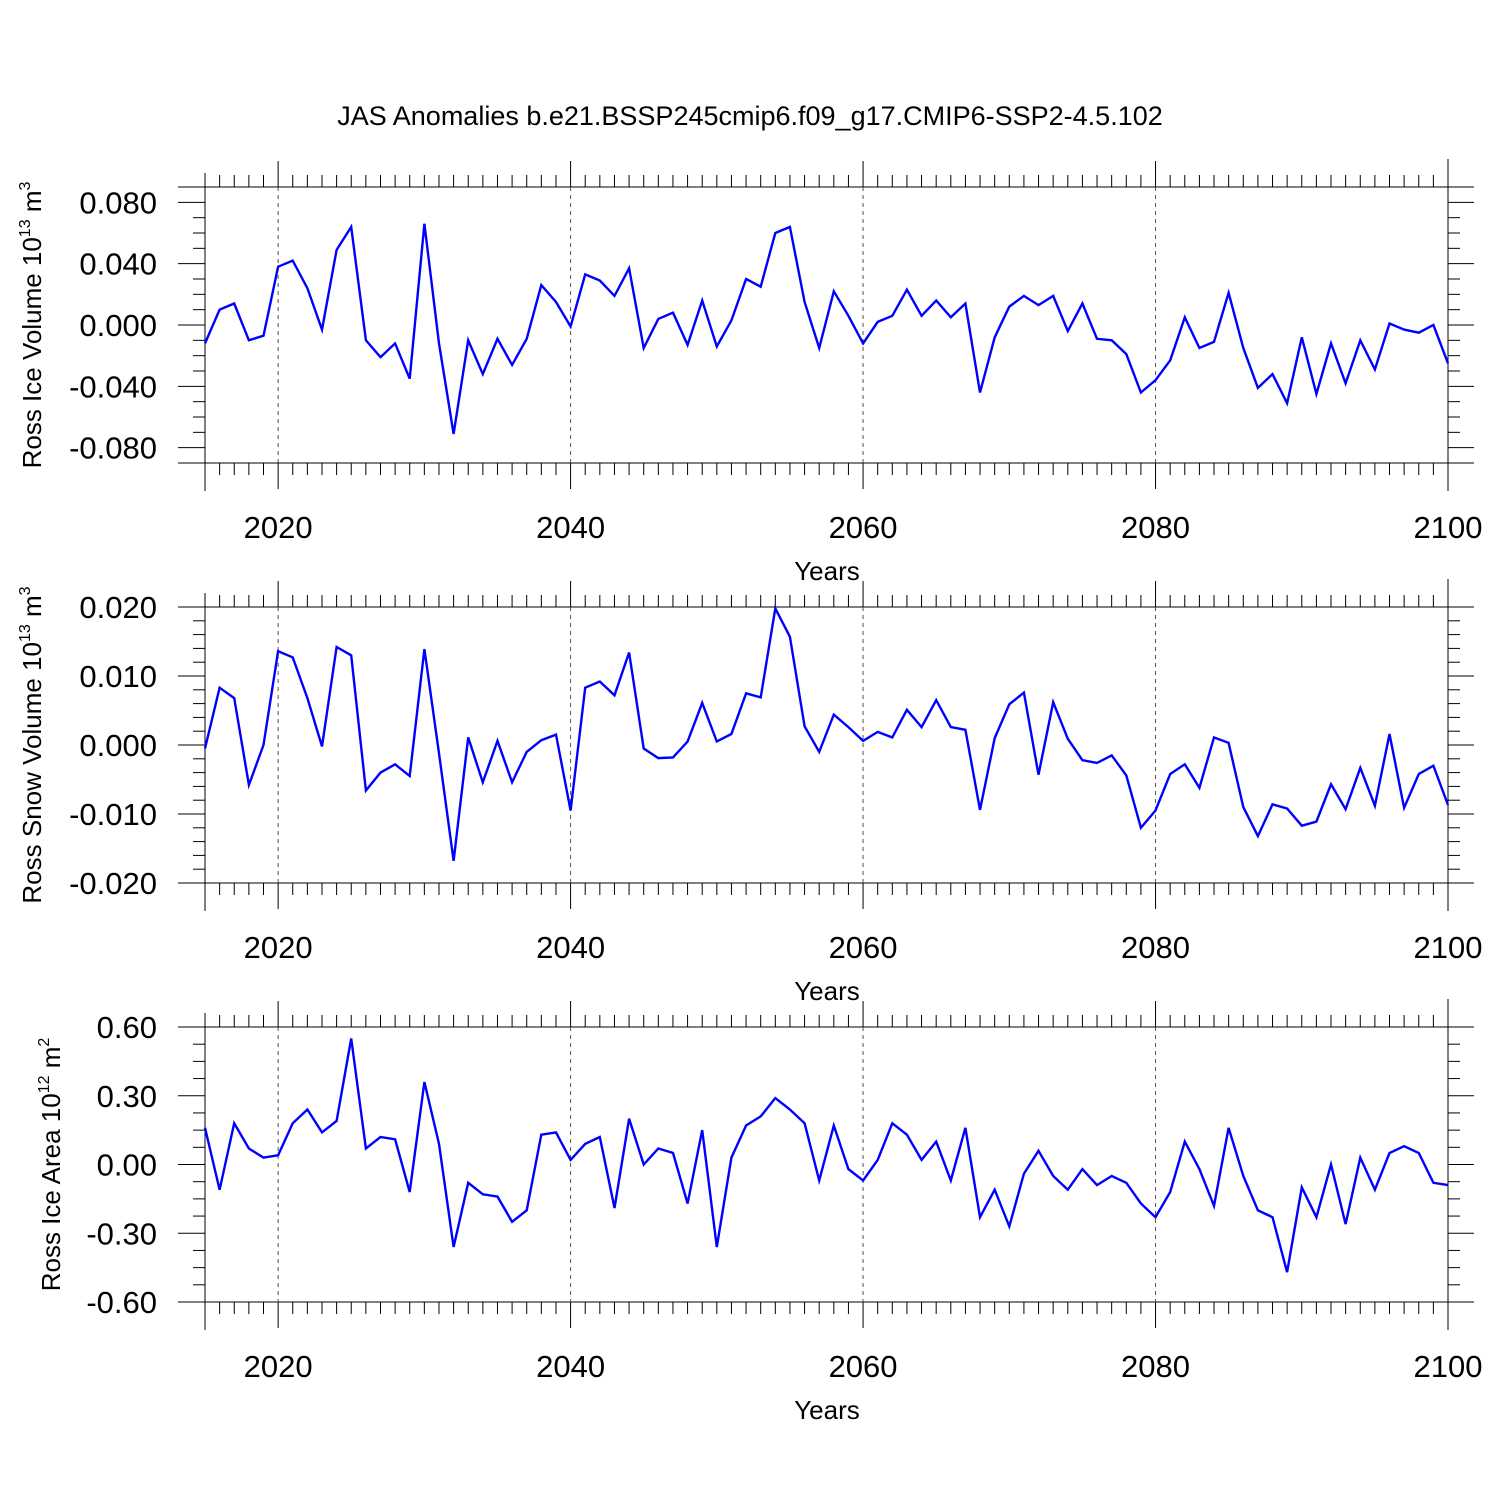 This screenshot has height=1500, width=1500. Describe the element at coordinates (44, 1042) in the screenshot. I see `y-axis-label-unit-exponent: 2` at that location.